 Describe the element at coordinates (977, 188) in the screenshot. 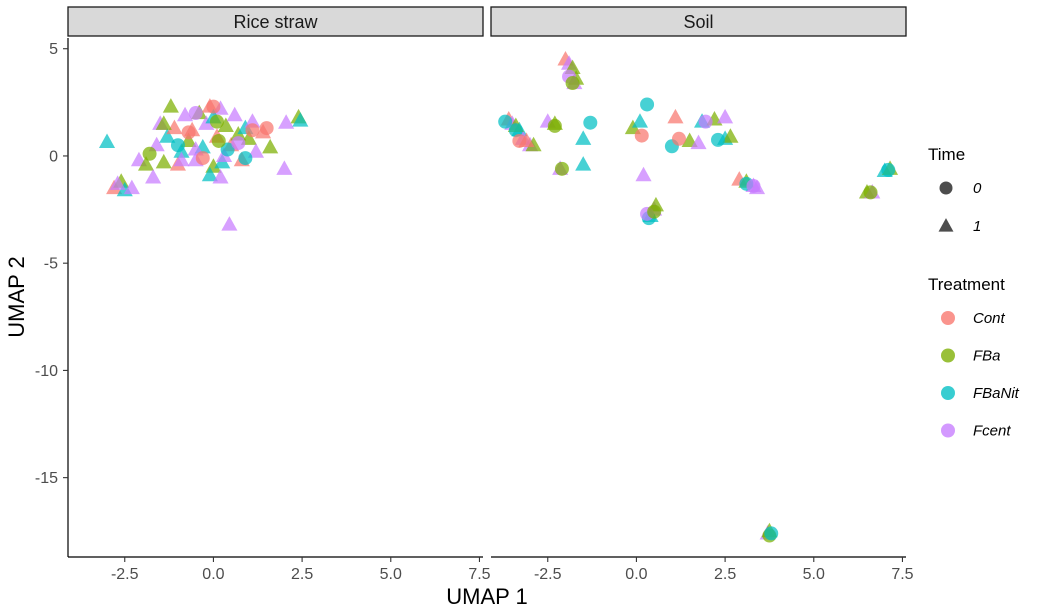

I see `legend-label-time: 0` at that location.